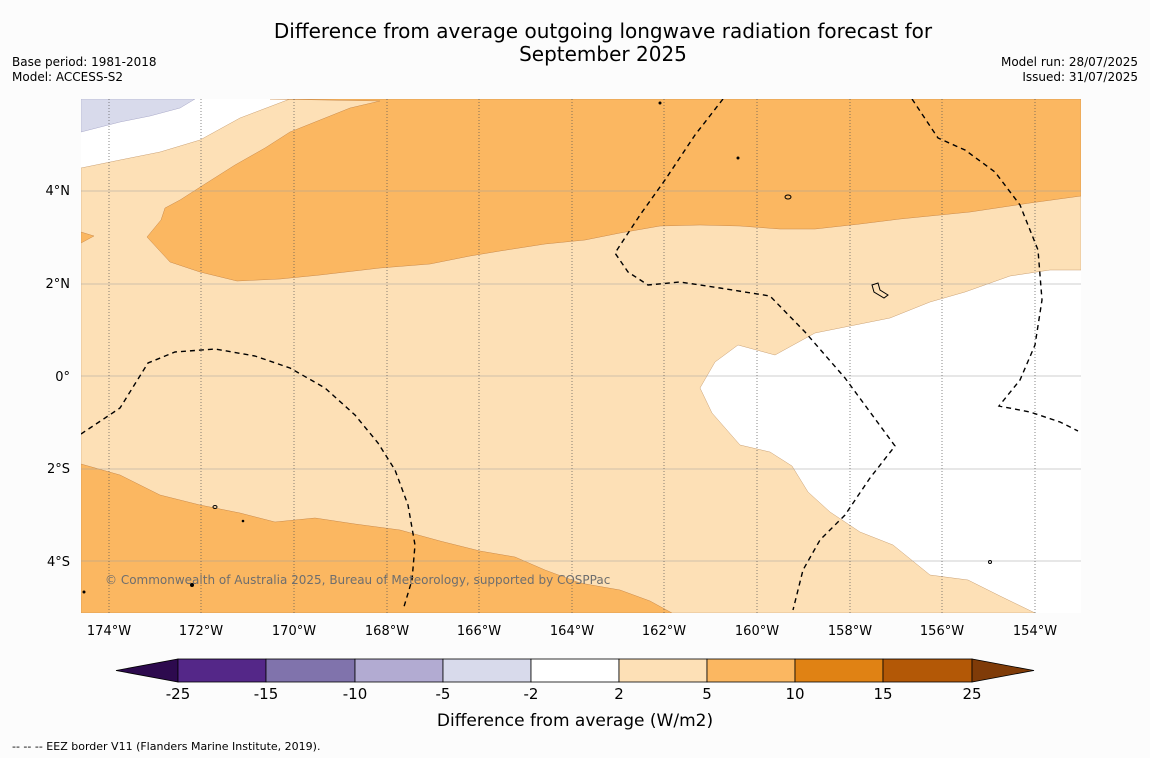  Describe the element at coordinates (757, 631) in the screenshot. I see `lon-label: 160°W` at that location.